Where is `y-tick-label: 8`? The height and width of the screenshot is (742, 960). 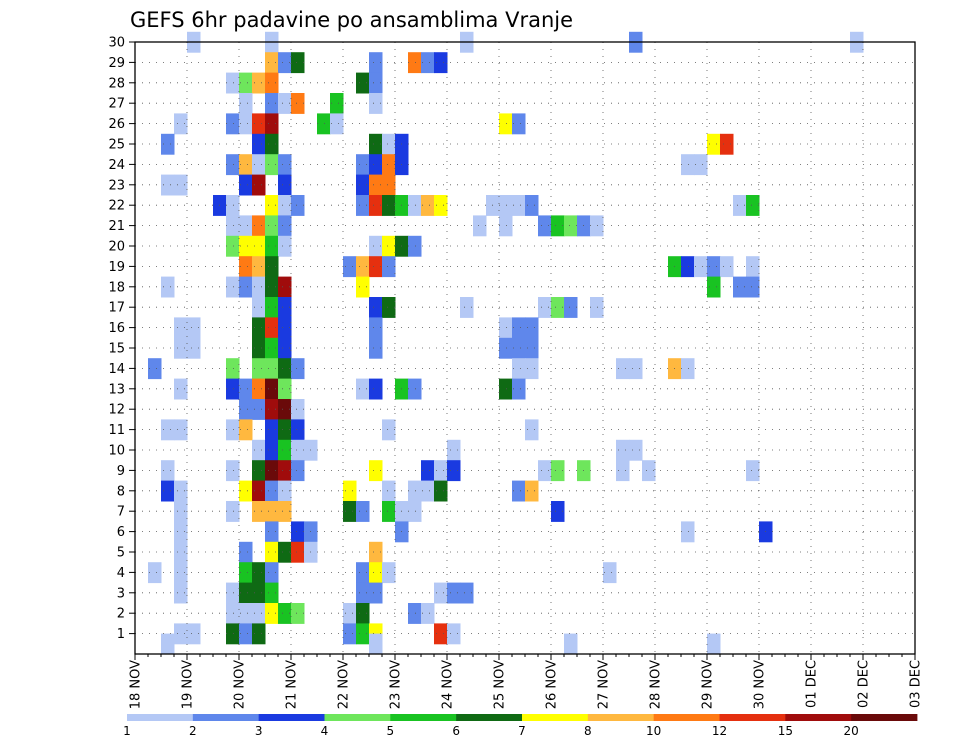
y-tick-label: 8 is located at coordinates (121, 491).